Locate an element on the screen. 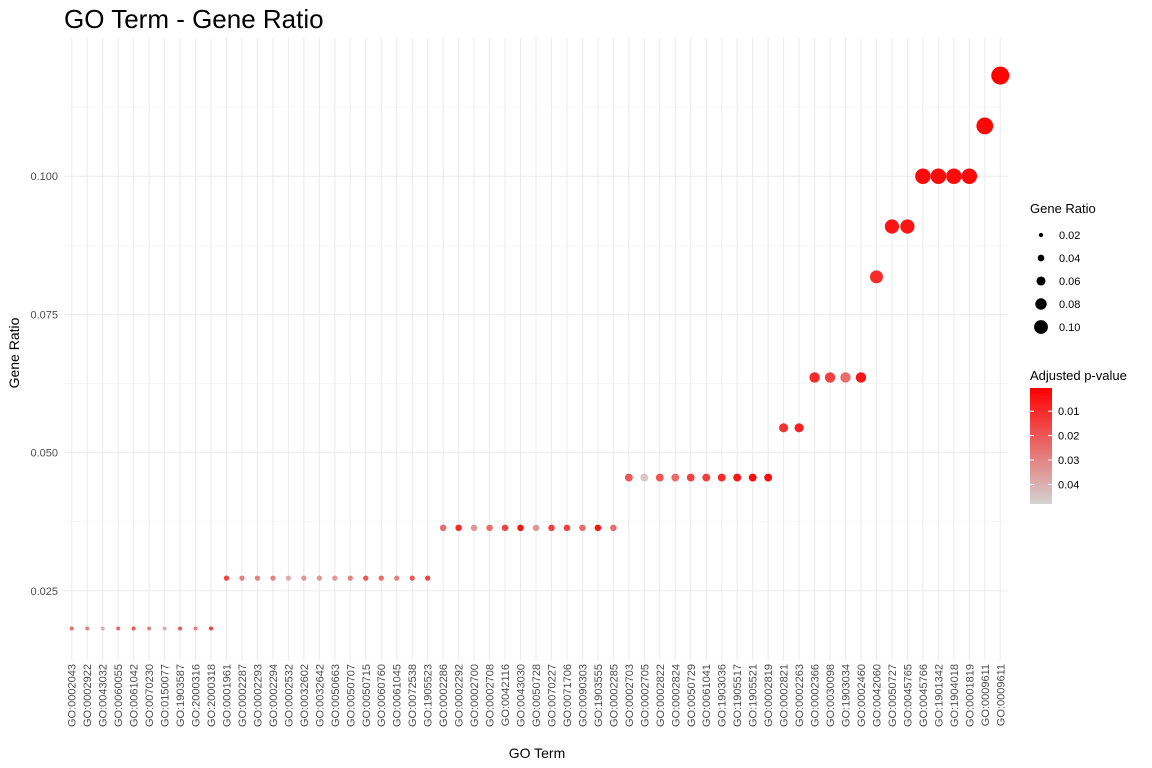 The width and height of the screenshot is (1152, 768). size-legend-label: 0.04 is located at coordinates (1069, 259).